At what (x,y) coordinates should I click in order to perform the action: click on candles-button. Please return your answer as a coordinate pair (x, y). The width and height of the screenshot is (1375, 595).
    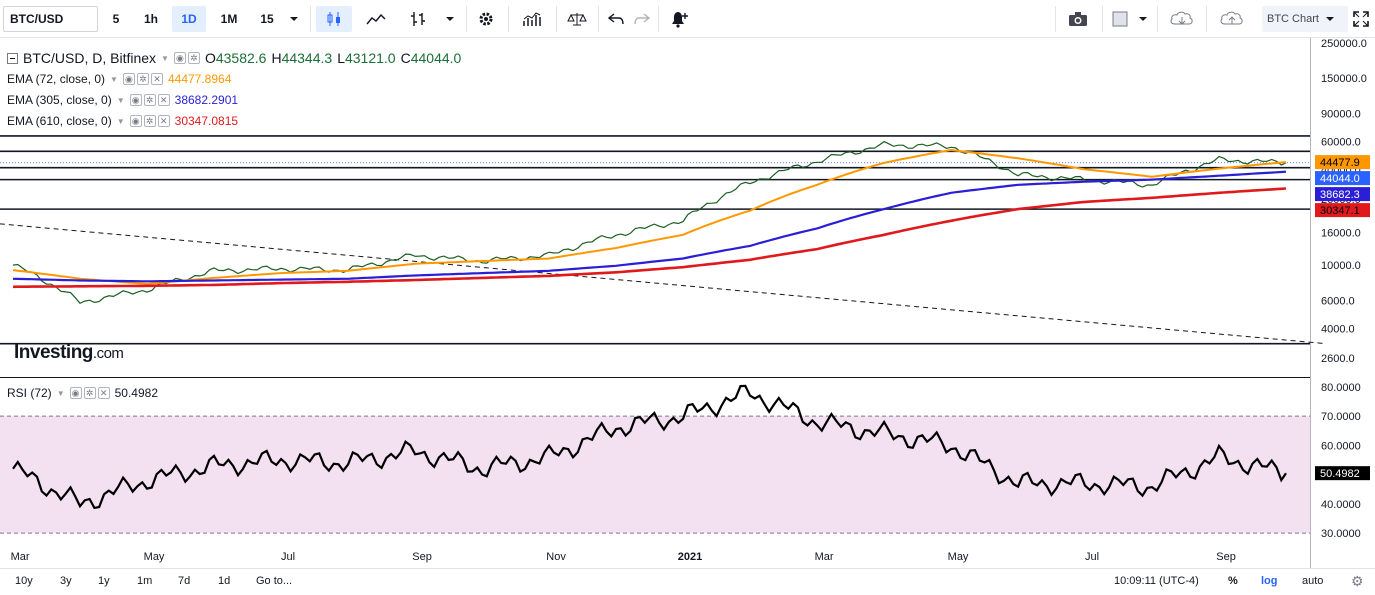
    Looking at the image, I should click on (334, 19).